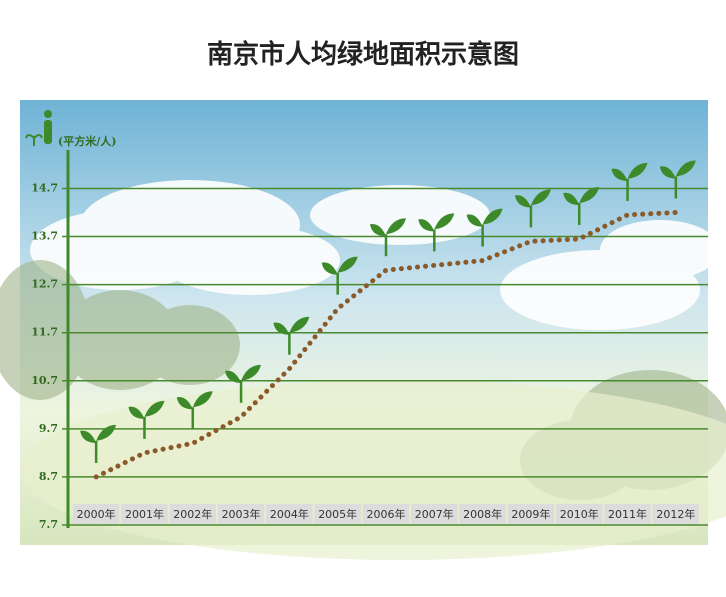 The image size is (726, 597). I want to click on y-tick-label: 10.7, so click(44, 380).